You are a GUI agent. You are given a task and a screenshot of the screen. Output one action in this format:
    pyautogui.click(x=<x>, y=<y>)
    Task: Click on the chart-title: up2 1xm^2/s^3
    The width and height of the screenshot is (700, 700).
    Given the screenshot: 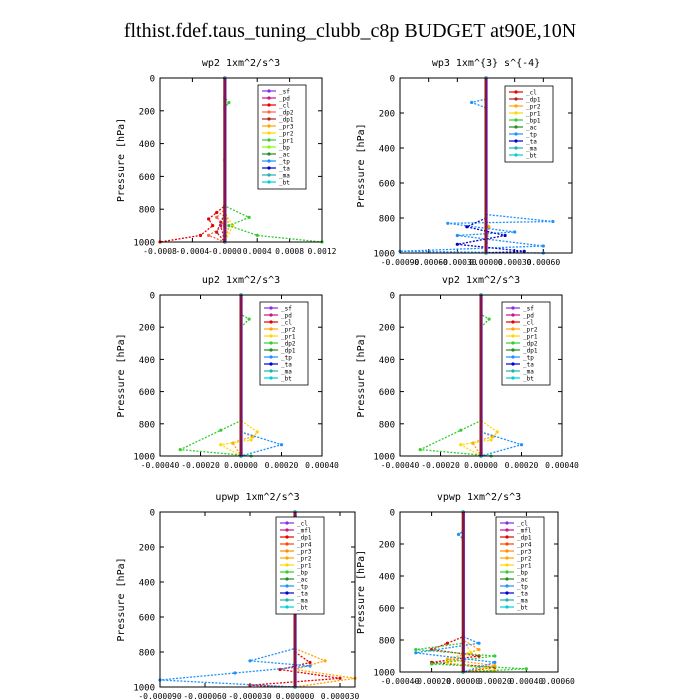 What is the action you would take?
    pyautogui.click(x=241, y=280)
    